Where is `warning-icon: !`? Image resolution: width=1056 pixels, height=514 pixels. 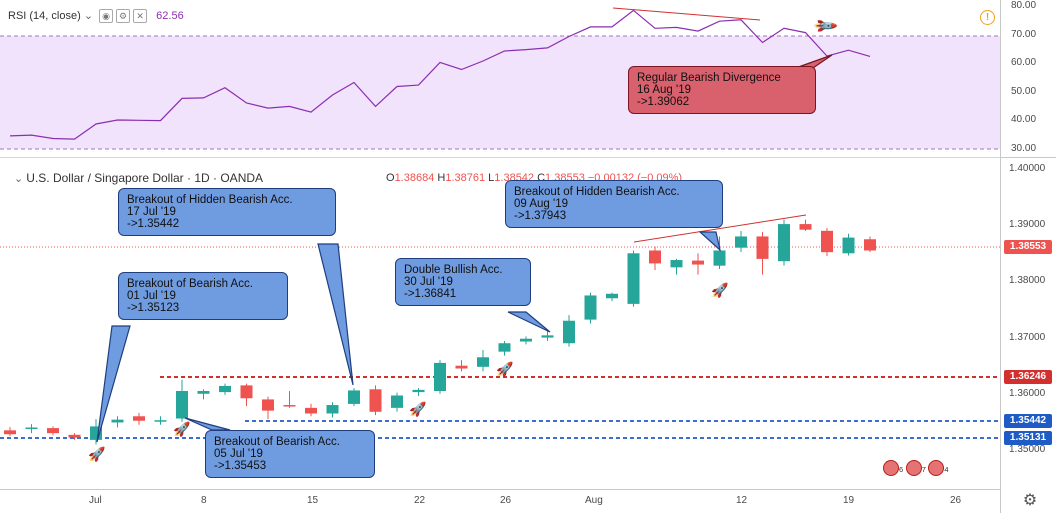 warning-icon: ! is located at coordinates (987, 17).